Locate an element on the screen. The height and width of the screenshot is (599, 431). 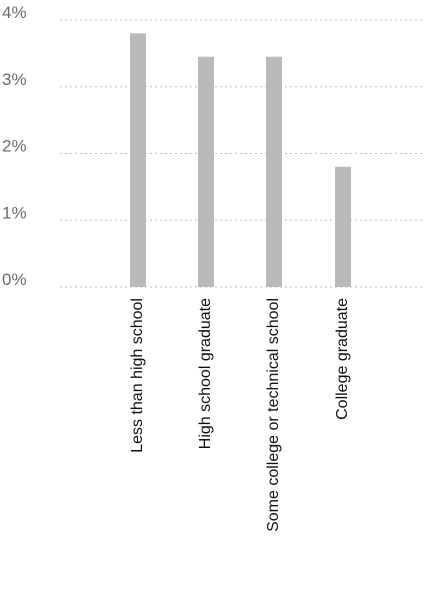
y-tick-label: 2% is located at coordinates (14, 146).